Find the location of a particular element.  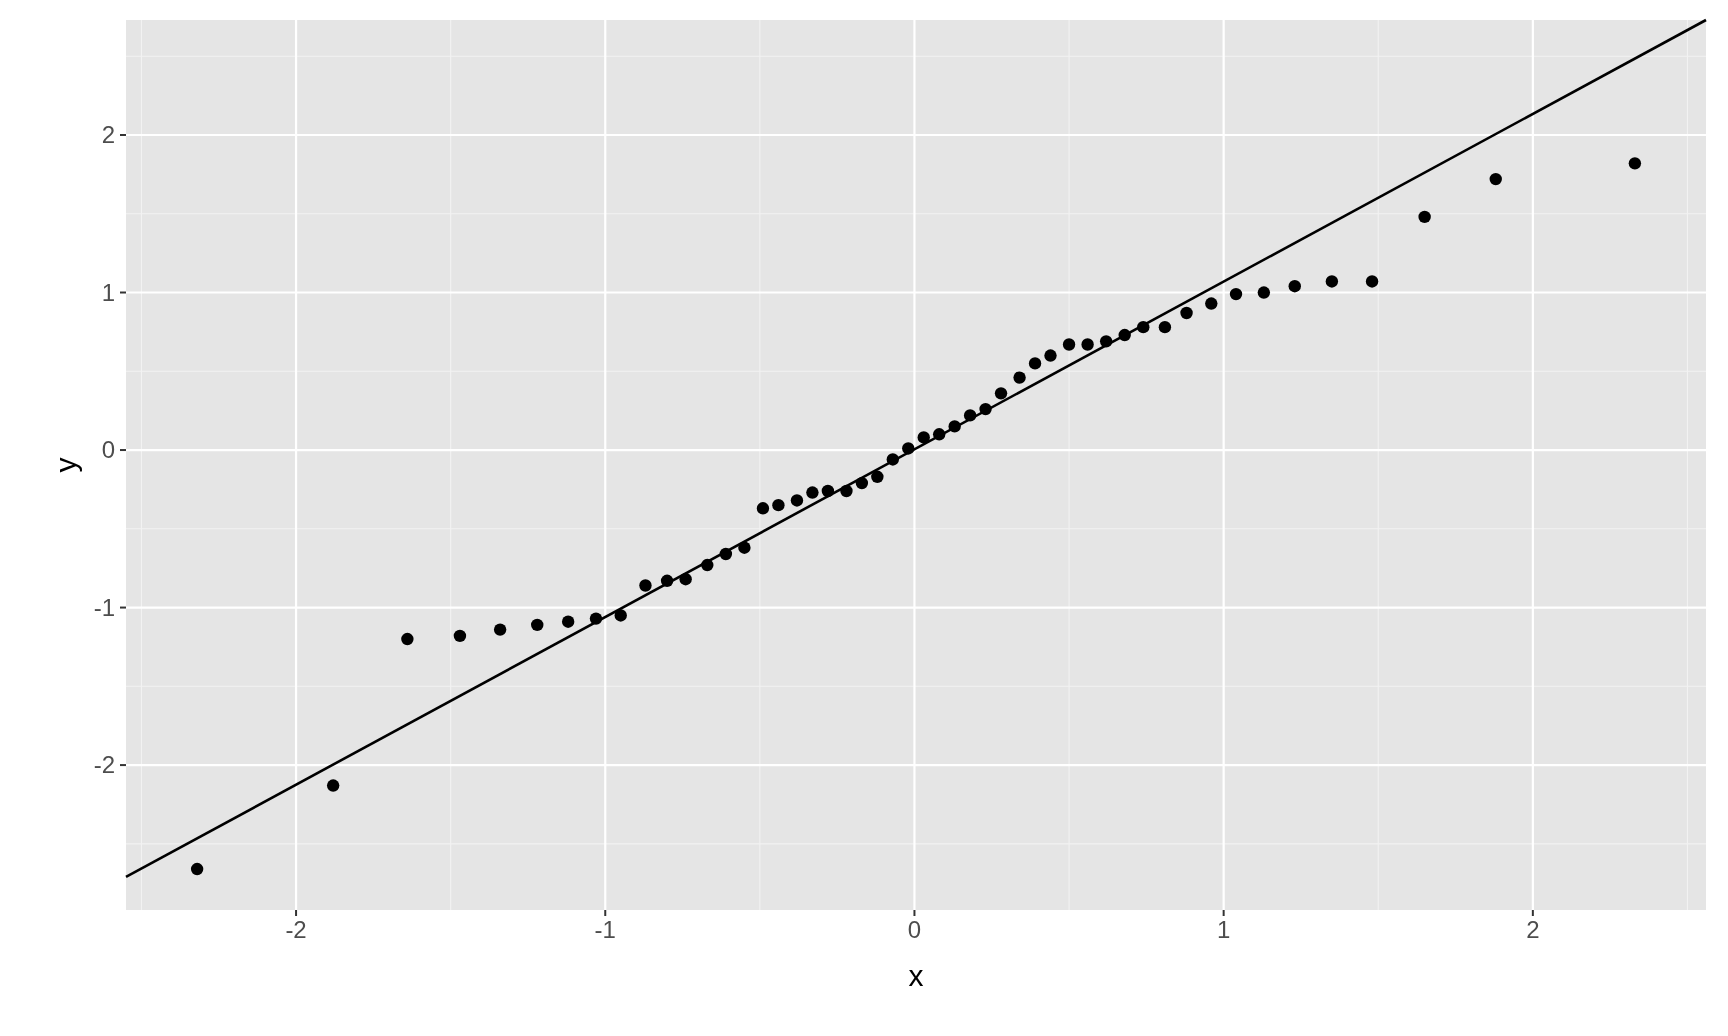

x-tick-label: 2 is located at coordinates (1533, 929).